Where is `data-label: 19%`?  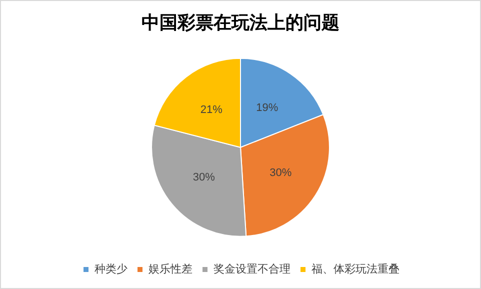 data-label: 19% is located at coordinates (267, 108).